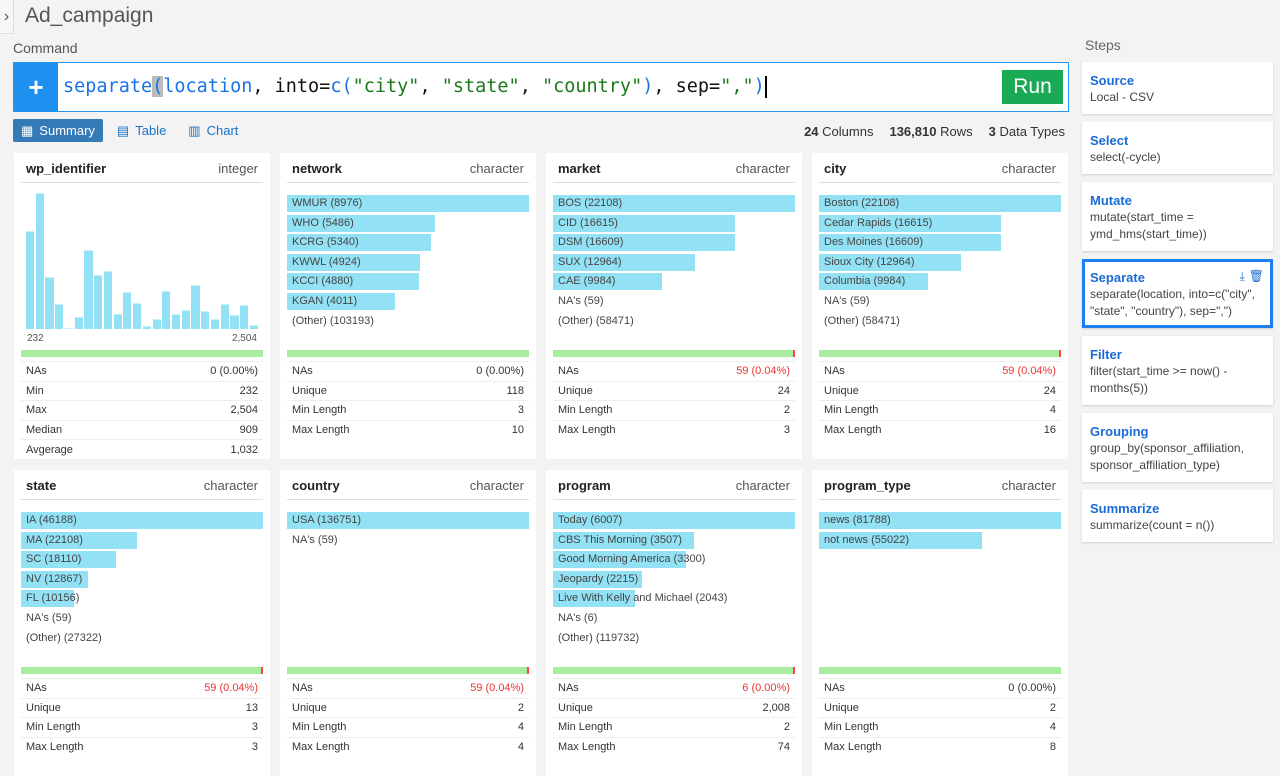 Image resolution: width=1280 pixels, height=776 pixels. What do you see at coordinates (408, 205) in the screenshot?
I see `value-item: WMUR (8976)` at bounding box center [408, 205].